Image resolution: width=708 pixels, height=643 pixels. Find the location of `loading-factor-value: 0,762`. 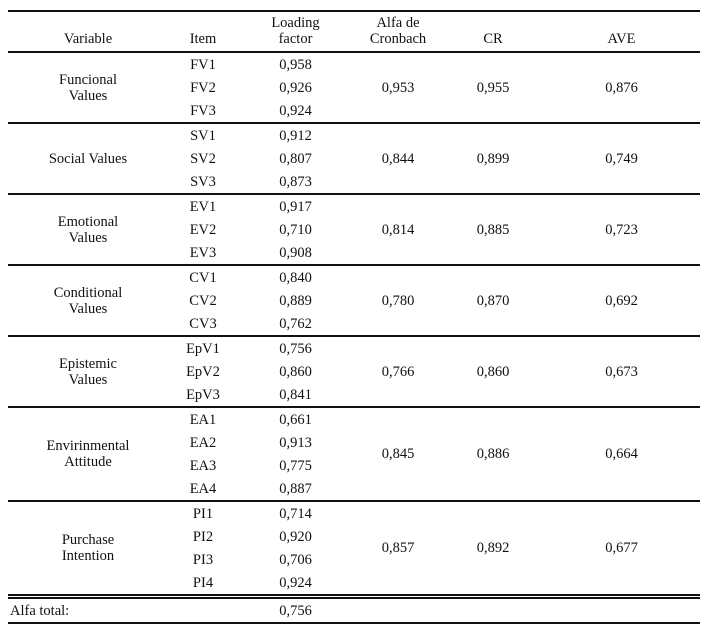

loading-factor-value: 0,762 is located at coordinates (295, 323).